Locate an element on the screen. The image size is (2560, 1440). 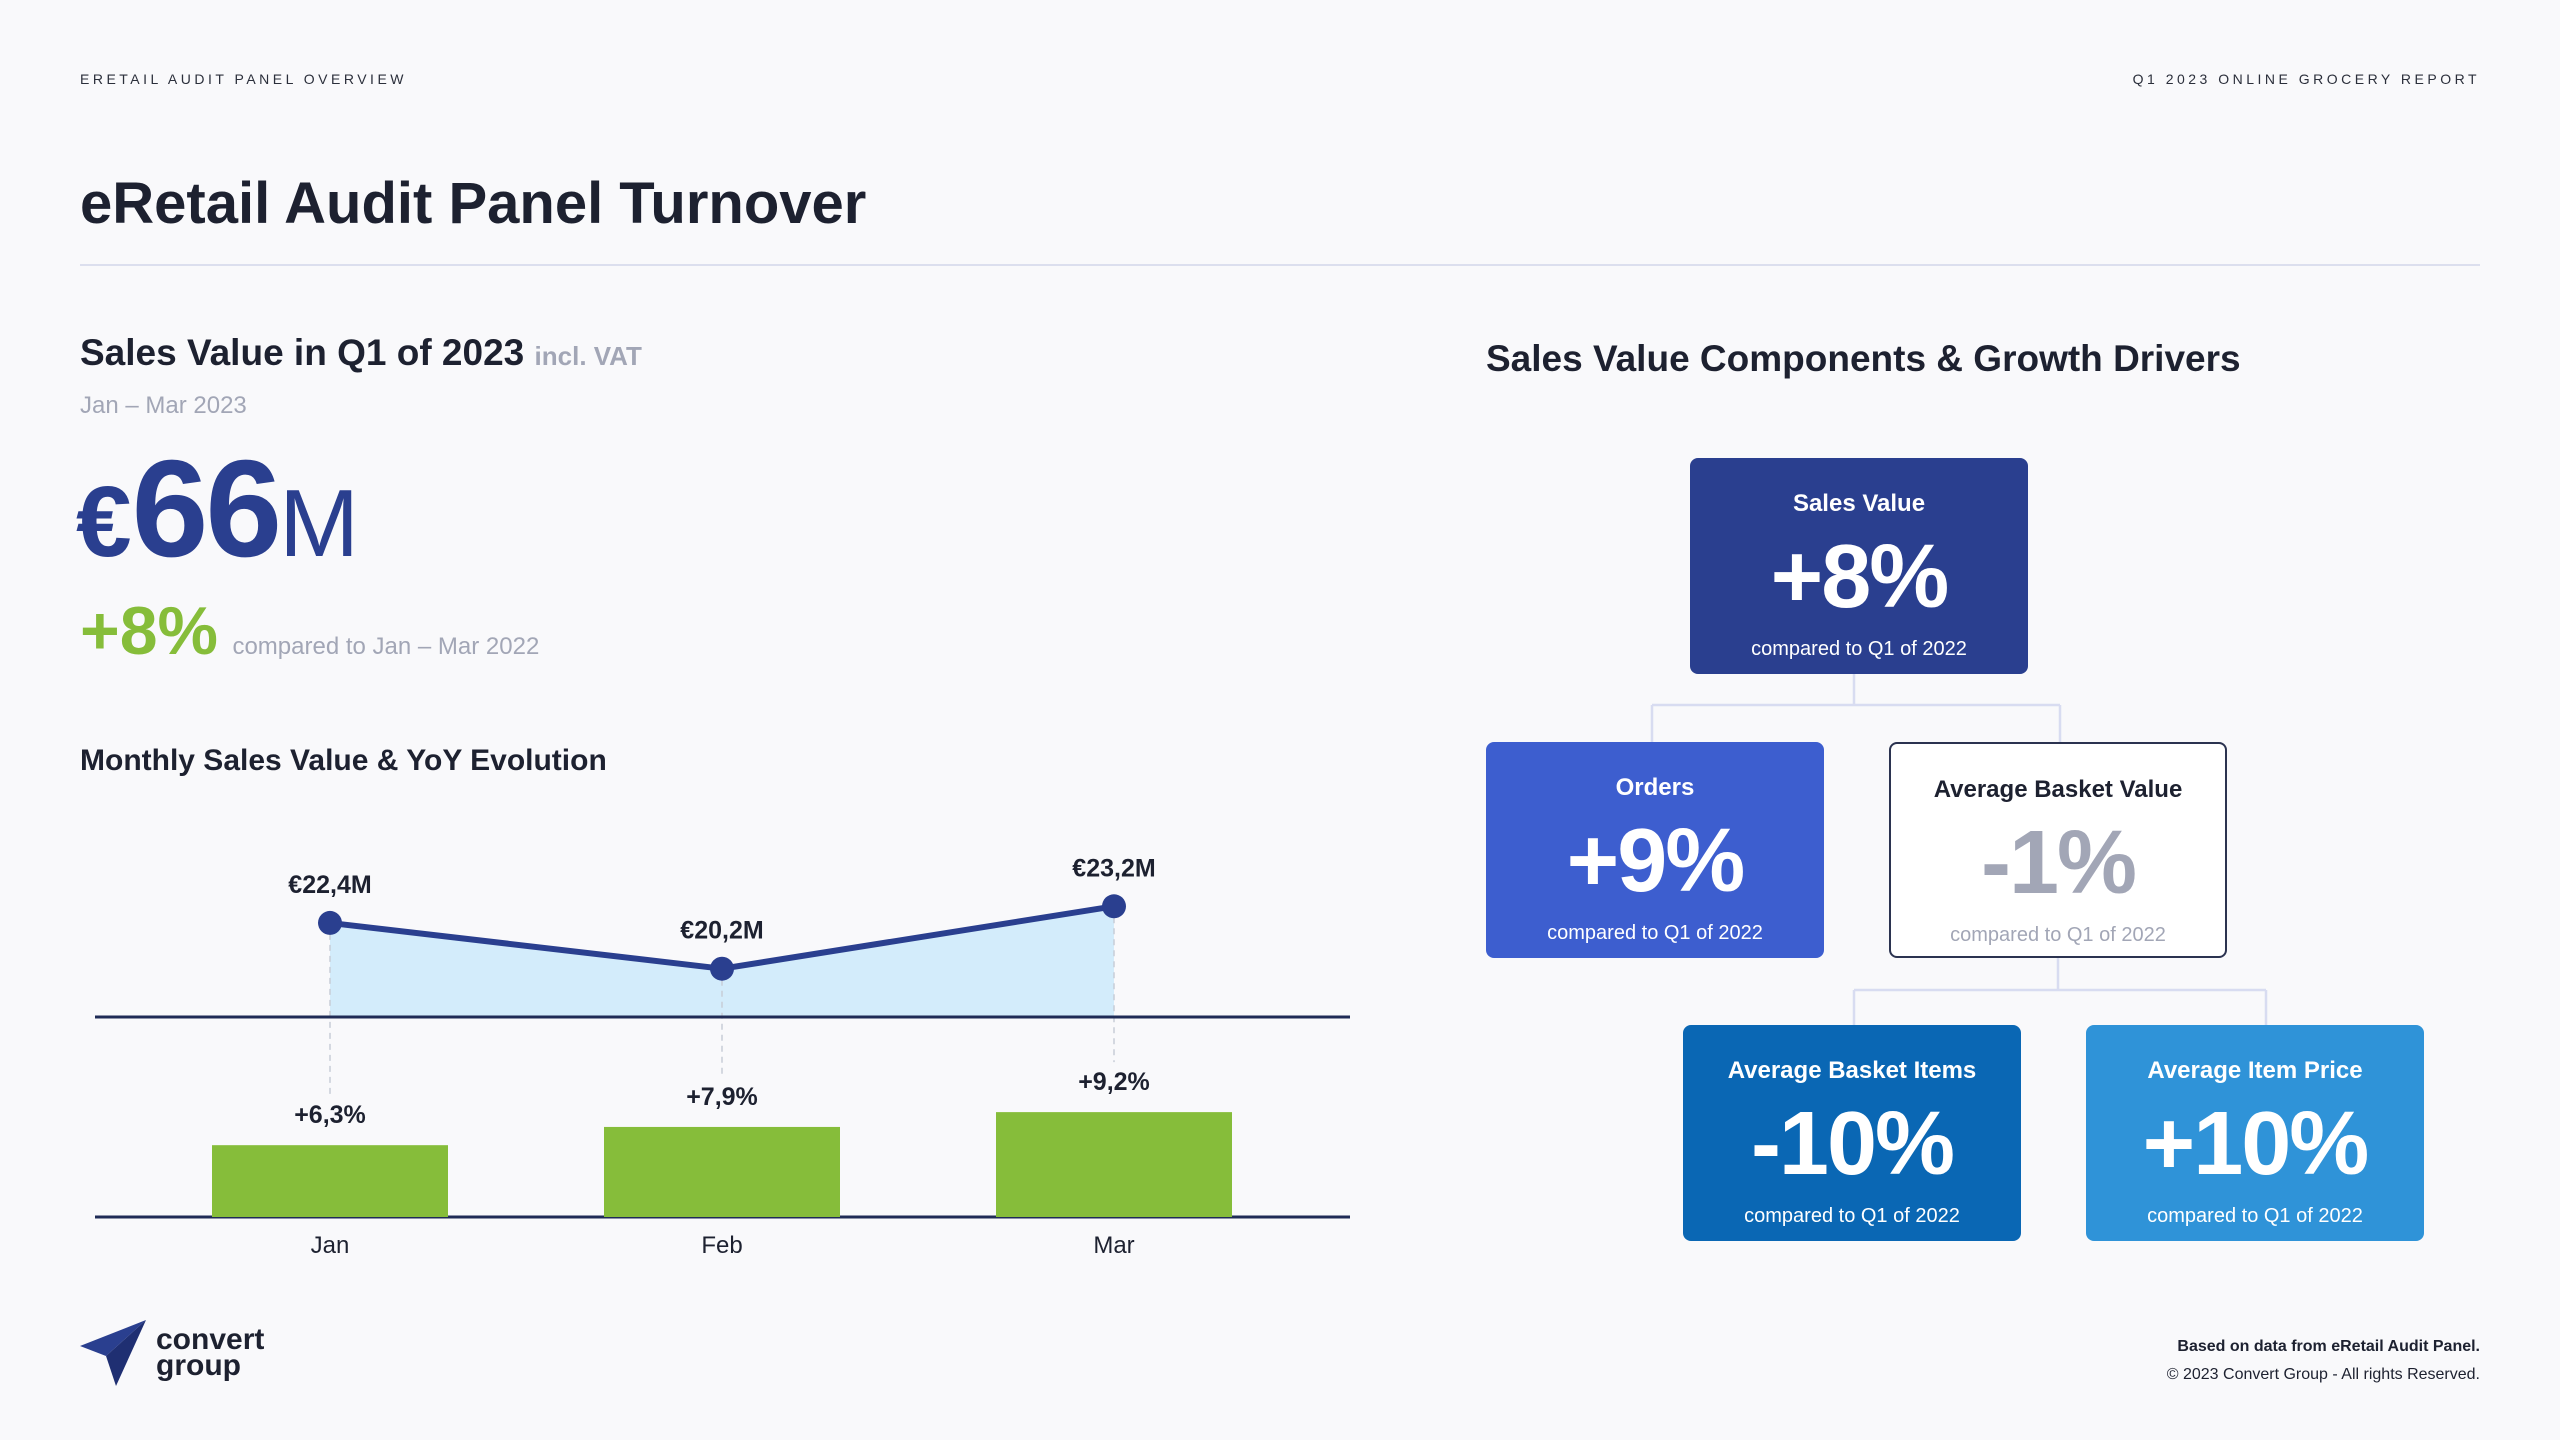
kpi-change-note: compared to Jan – Mar 2022 is located at coordinates (386, 646).